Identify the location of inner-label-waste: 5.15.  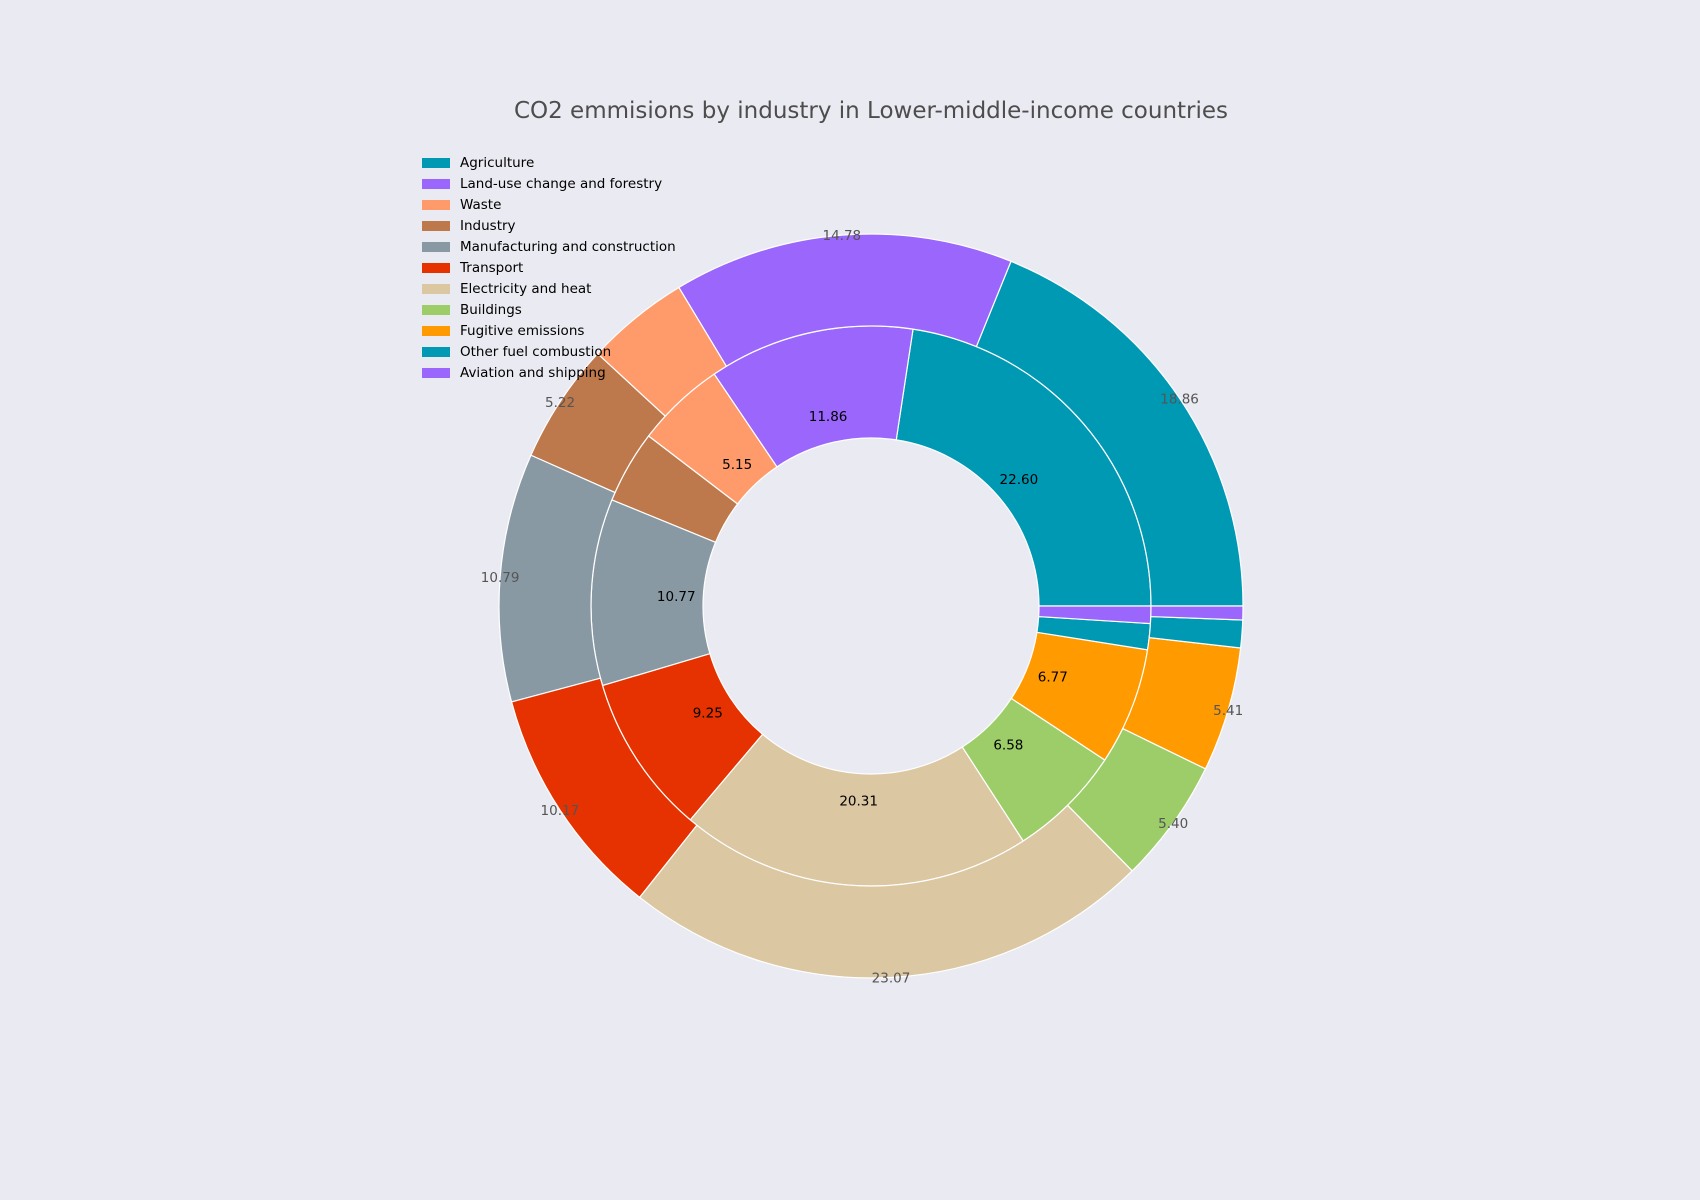
(737, 465).